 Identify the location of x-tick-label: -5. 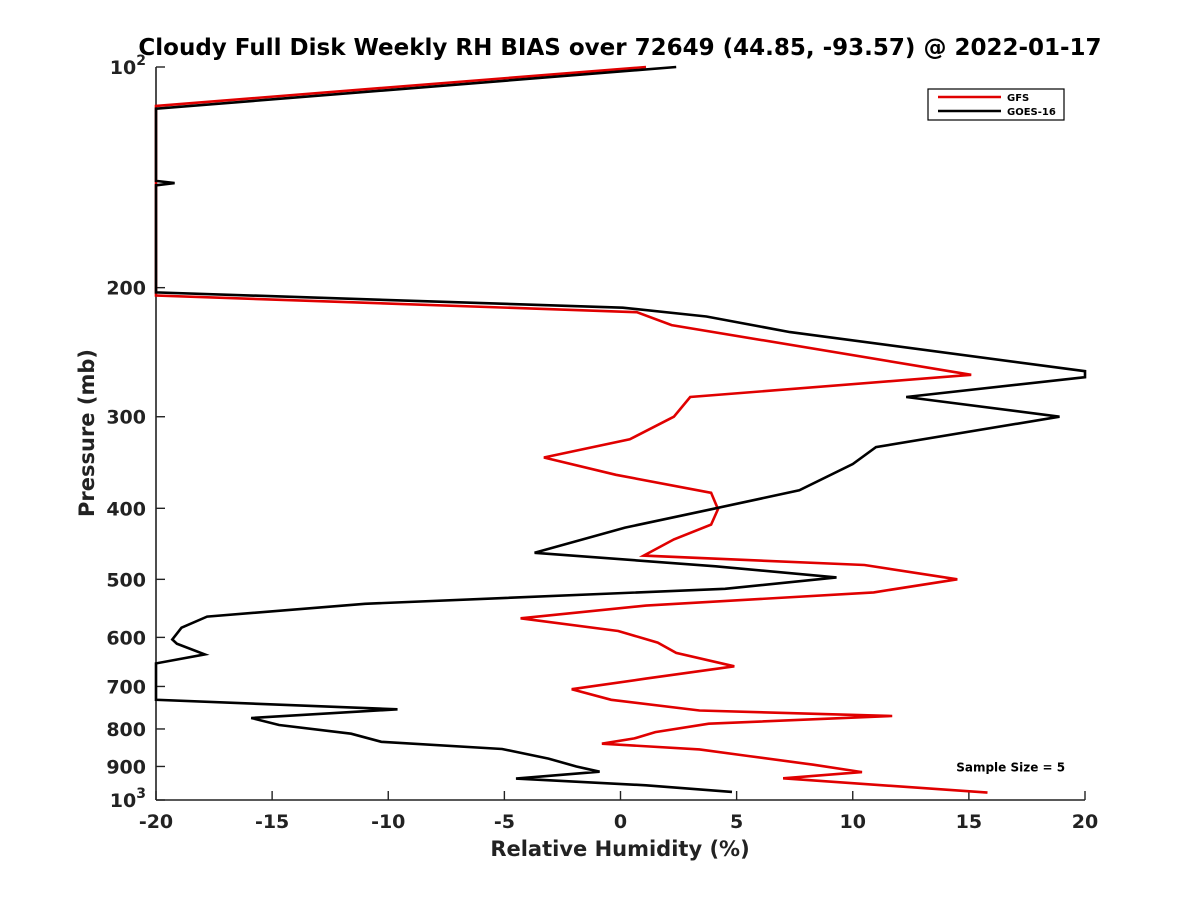
(504, 822).